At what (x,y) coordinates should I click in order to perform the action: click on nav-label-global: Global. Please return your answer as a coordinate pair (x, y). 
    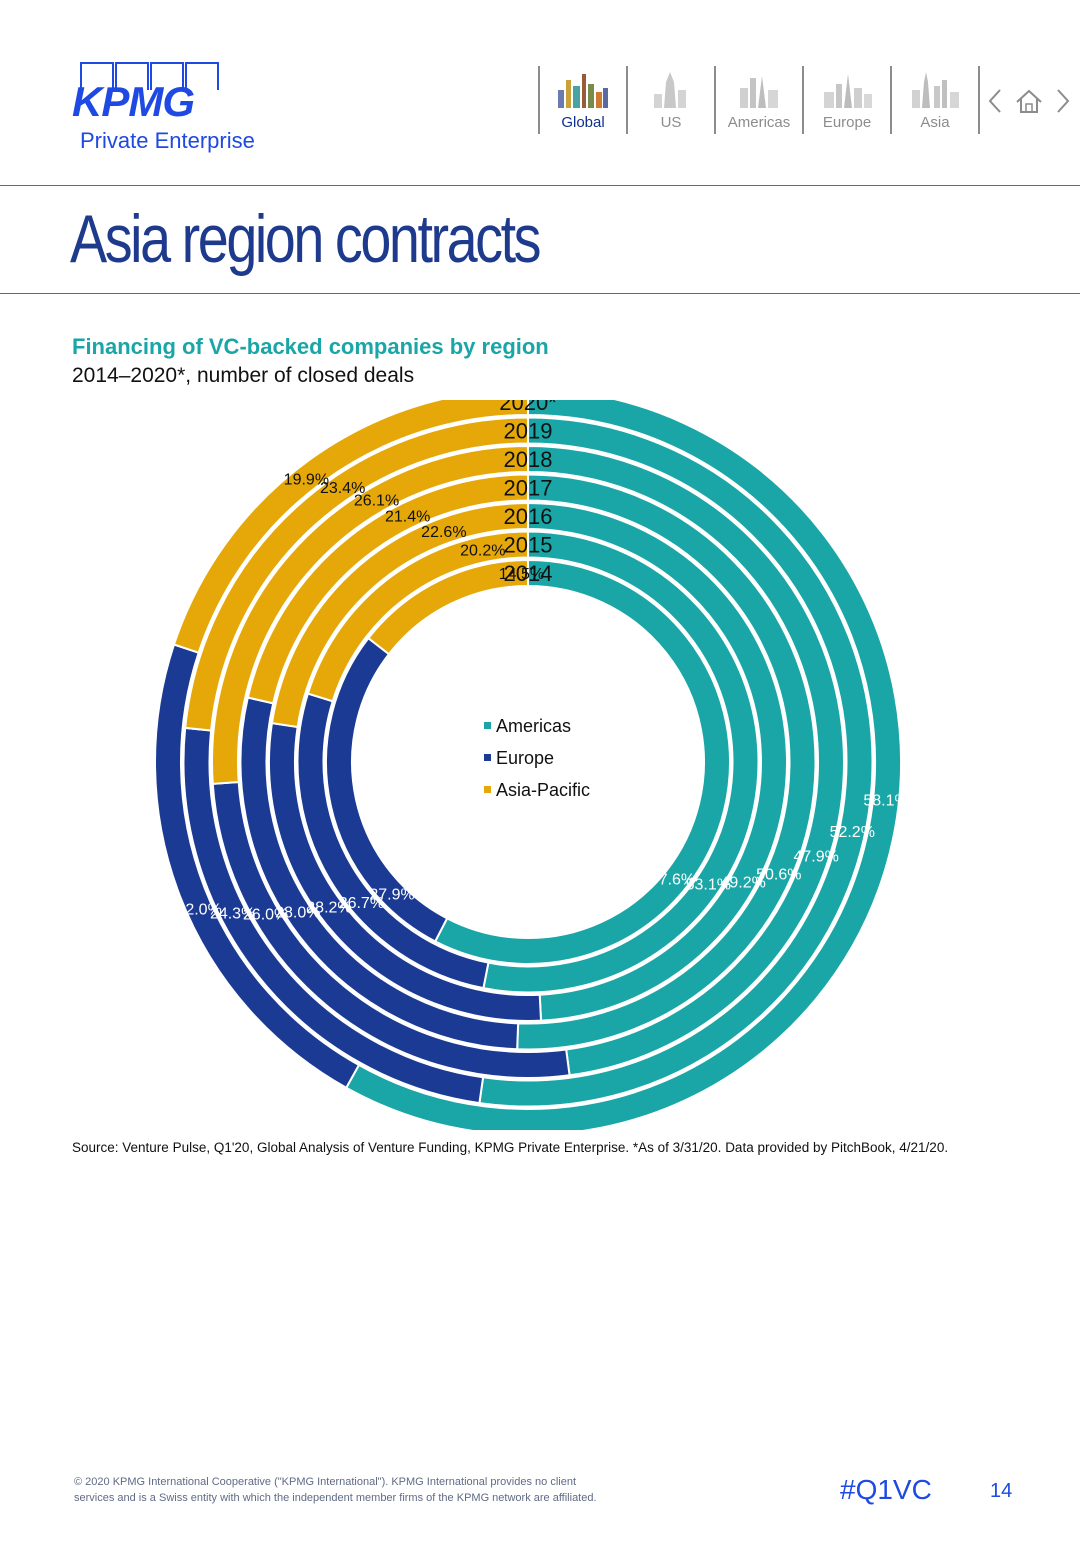
    Looking at the image, I should click on (583, 122).